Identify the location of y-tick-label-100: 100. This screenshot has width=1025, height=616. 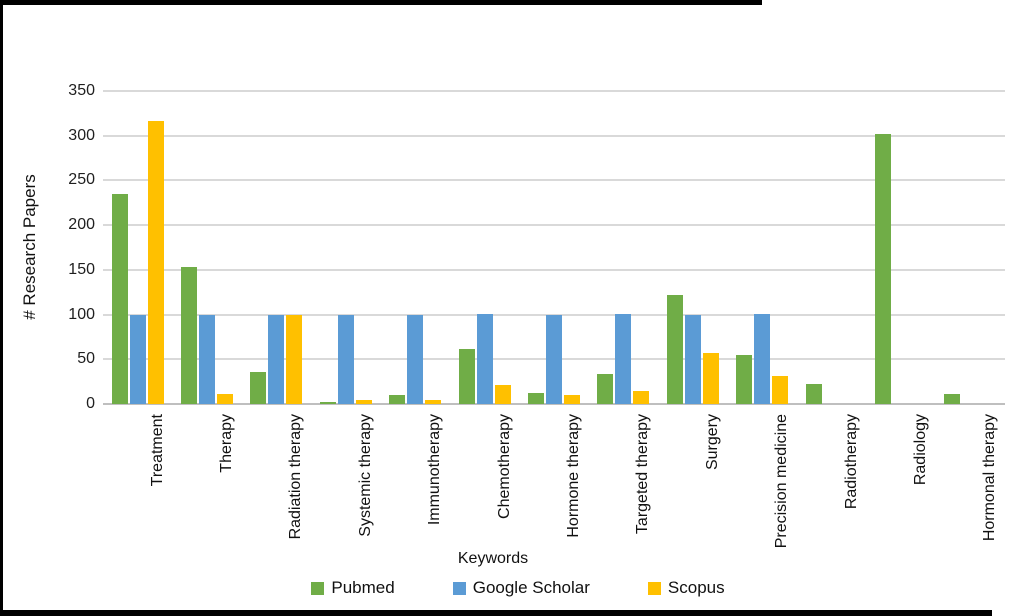
(81, 314).